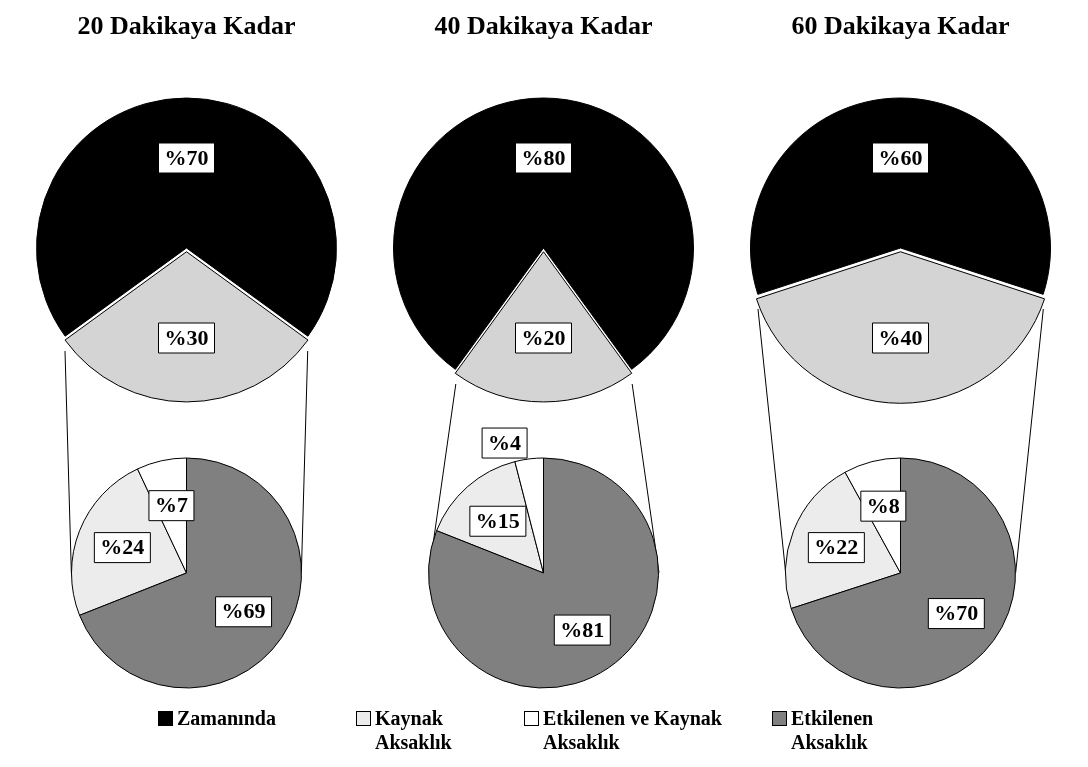 The width and height of the screenshot is (1088, 767). I want to click on data-label: %80, so click(543, 157).